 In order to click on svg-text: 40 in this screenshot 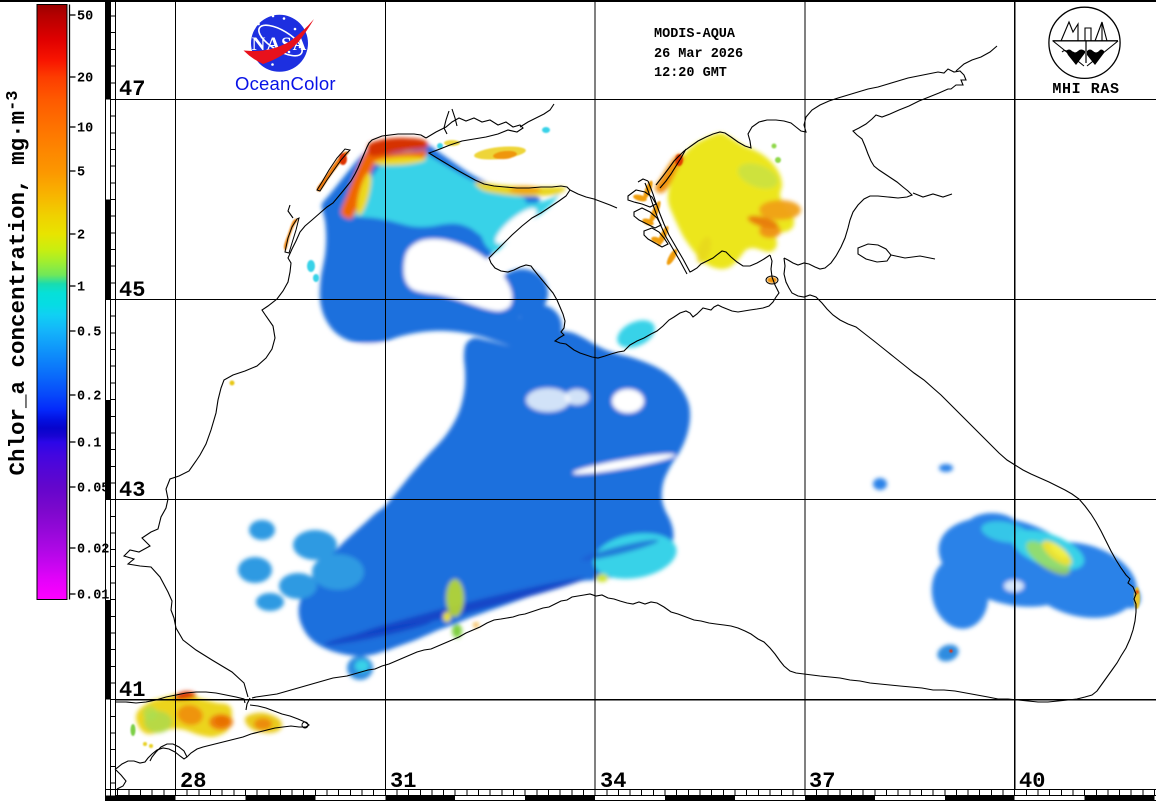, I will do `click(1032, 781)`.